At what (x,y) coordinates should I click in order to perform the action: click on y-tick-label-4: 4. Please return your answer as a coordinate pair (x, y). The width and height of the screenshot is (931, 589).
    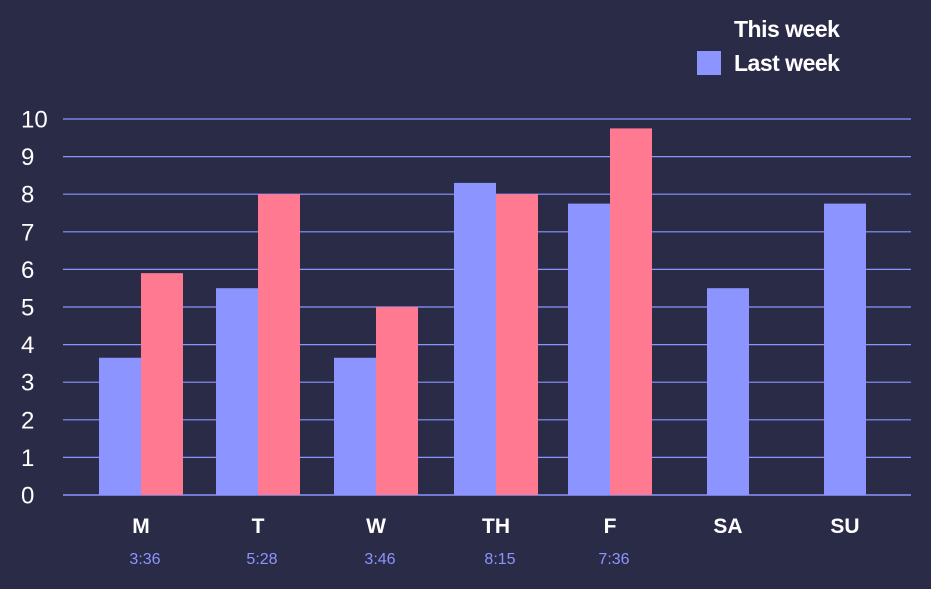
    Looking at the image, I should click on (27, 345).